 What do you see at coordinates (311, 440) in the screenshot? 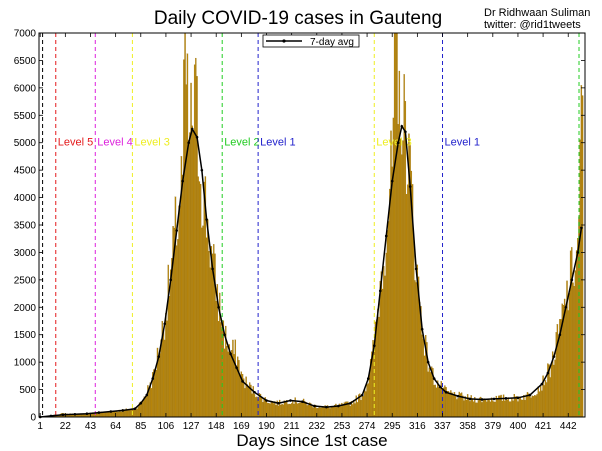
I see `x-axis-label: Days since 1st case` at bounding box center [311, 440].